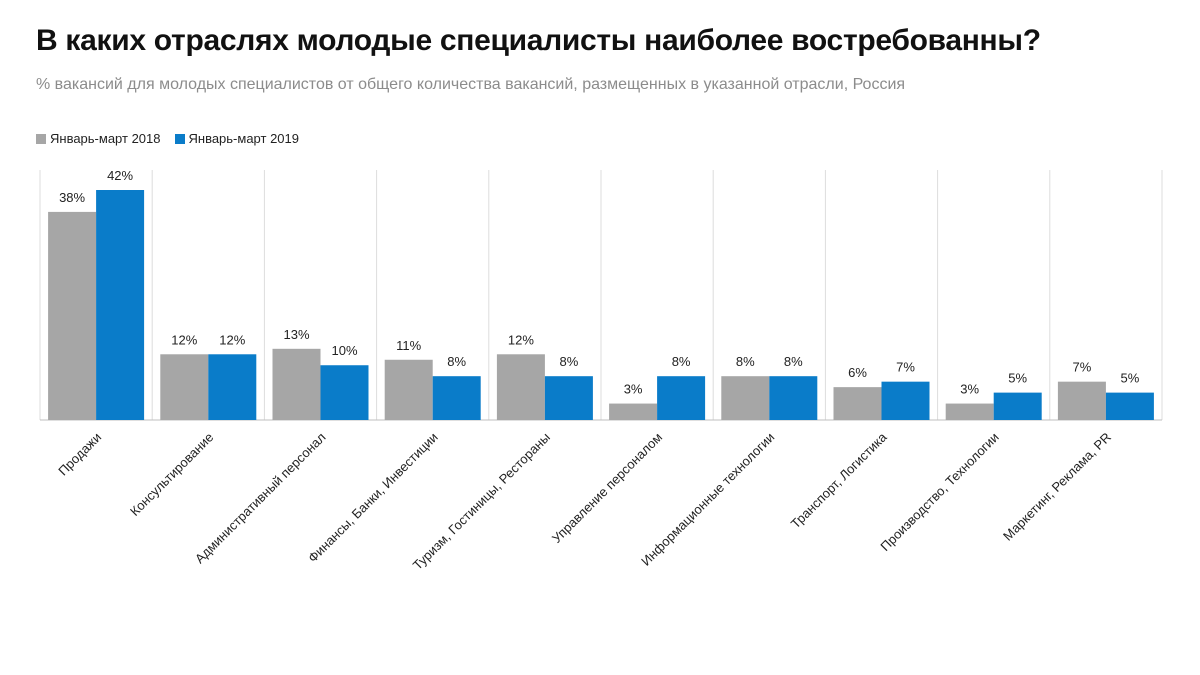 The image size is (1200, 675). Describe the element at coordinates (171, 474) in the screenshot. I see `category-label: Консультирование` at that location.